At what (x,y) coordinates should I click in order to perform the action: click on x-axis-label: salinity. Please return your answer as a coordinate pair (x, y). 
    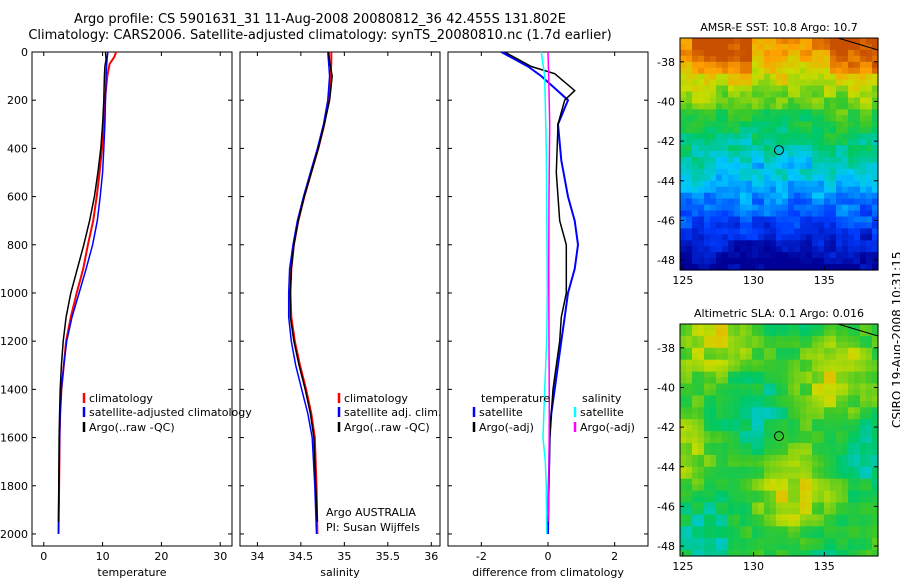
    Looking at the image, I should click on (340, 572).